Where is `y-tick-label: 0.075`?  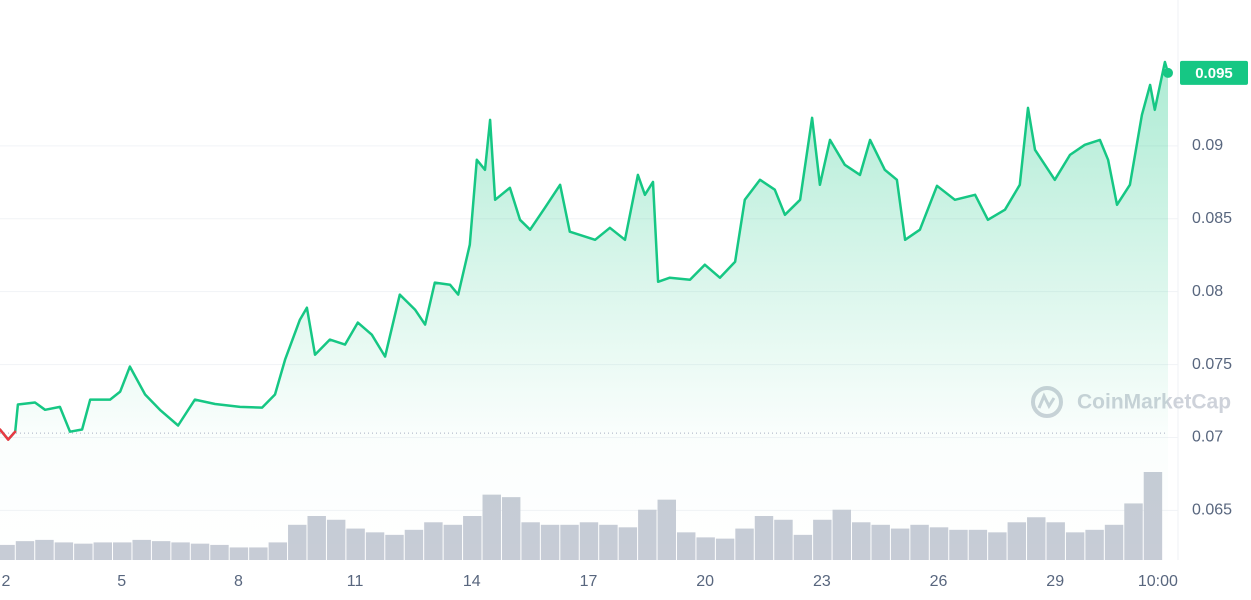 y-tick-label: 0.075 is located at coordinates (1212, 364).